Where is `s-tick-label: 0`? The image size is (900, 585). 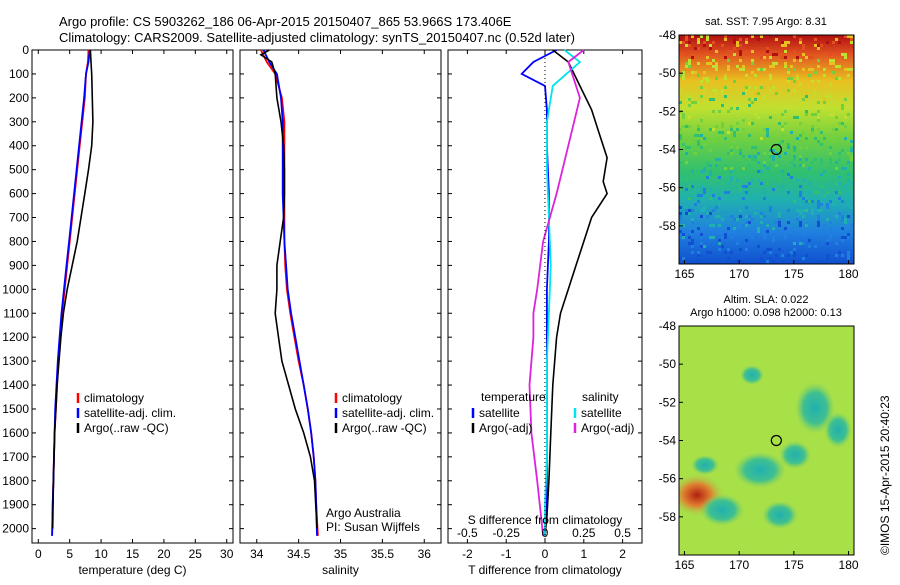 s-tick-label: 0 is located at coordinates (545, 533).